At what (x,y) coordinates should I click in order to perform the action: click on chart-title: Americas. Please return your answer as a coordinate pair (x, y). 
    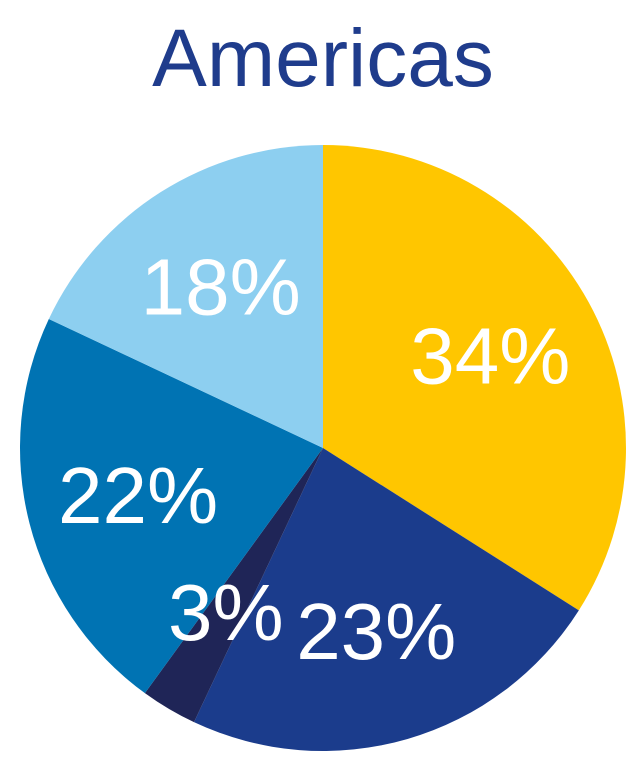
    Looking at the image, I should click on (323, 58).